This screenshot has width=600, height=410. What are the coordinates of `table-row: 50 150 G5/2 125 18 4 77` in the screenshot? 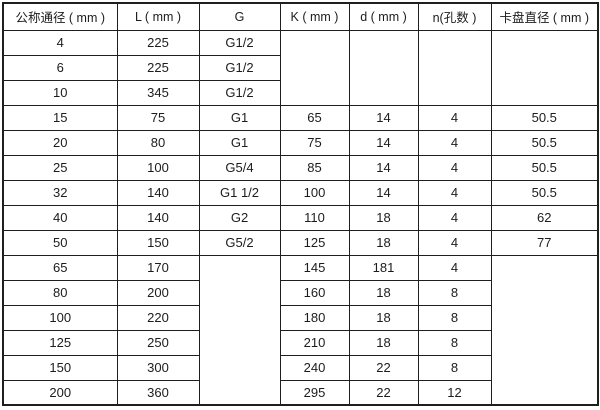 It's located at (300, 242).